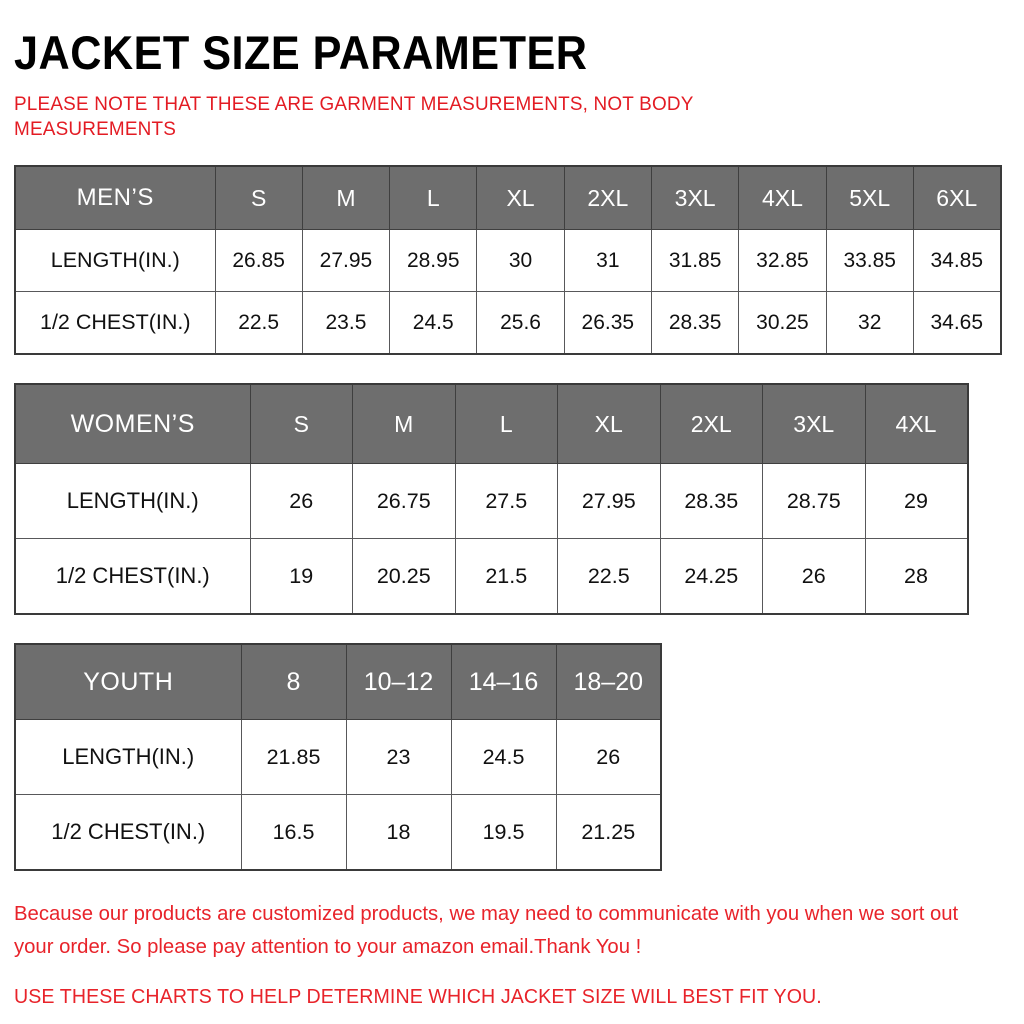 The image size is (1024, 1024). I want to click on measurement-cell: 29, so click(916, 501).